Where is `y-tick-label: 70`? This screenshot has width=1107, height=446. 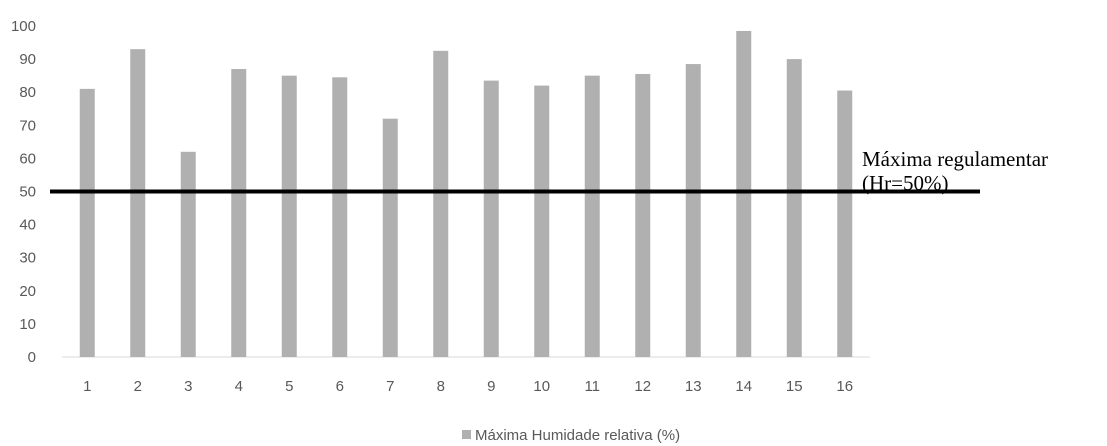 y-tick-label: 70 is located at coordinates (27, 125).